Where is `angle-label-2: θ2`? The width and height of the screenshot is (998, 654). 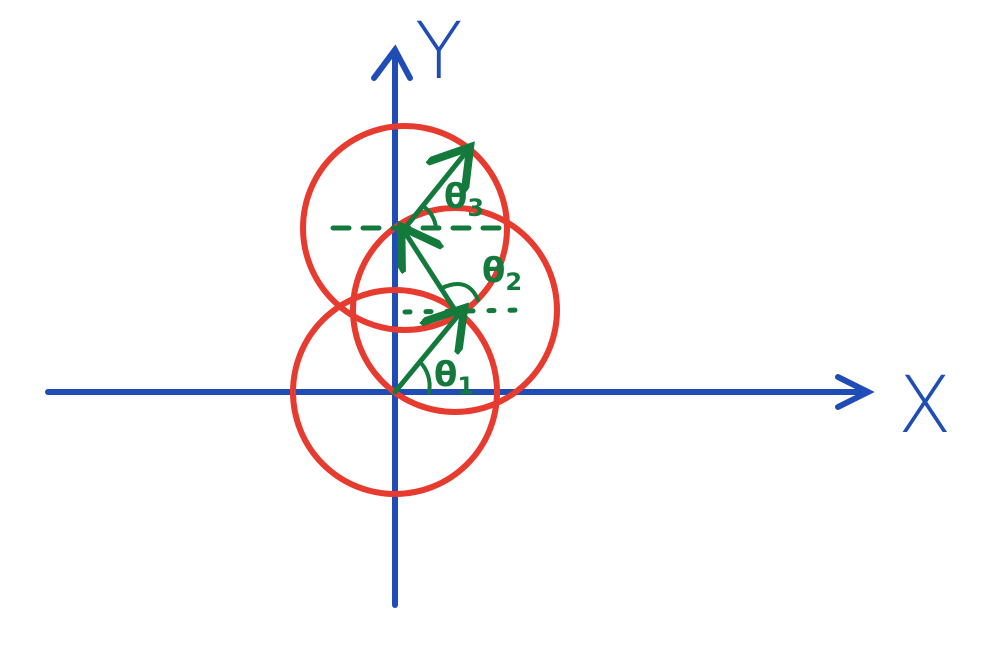
angle-label-2: θ2 is located at coordinates (502, 273).